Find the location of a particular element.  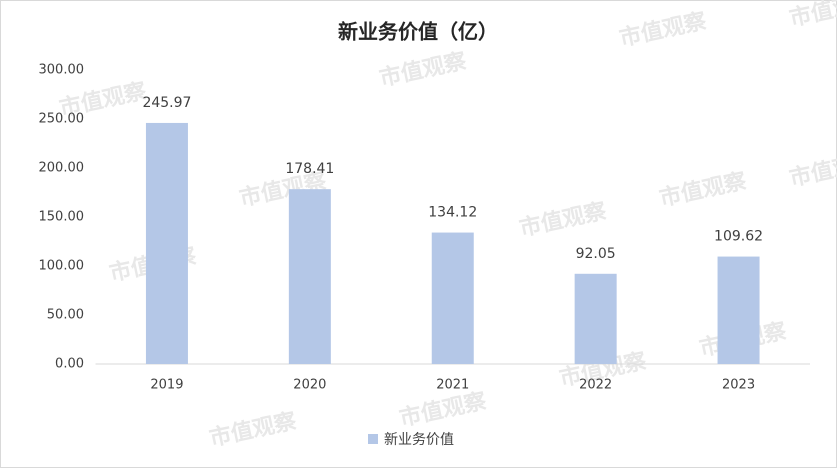

x-tick-label: 2019 is located at coordinates (166, 385).